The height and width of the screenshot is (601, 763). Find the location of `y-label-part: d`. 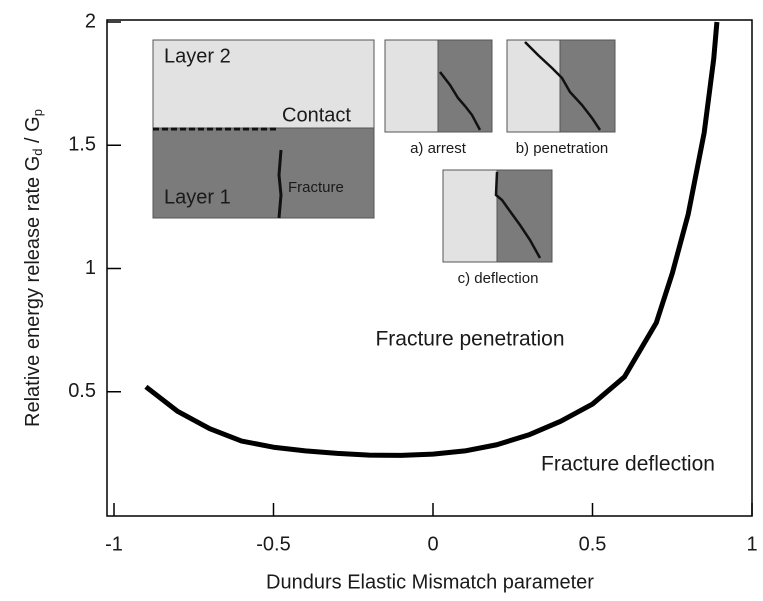

y-label-part: d is located at coordinates (37, 151).